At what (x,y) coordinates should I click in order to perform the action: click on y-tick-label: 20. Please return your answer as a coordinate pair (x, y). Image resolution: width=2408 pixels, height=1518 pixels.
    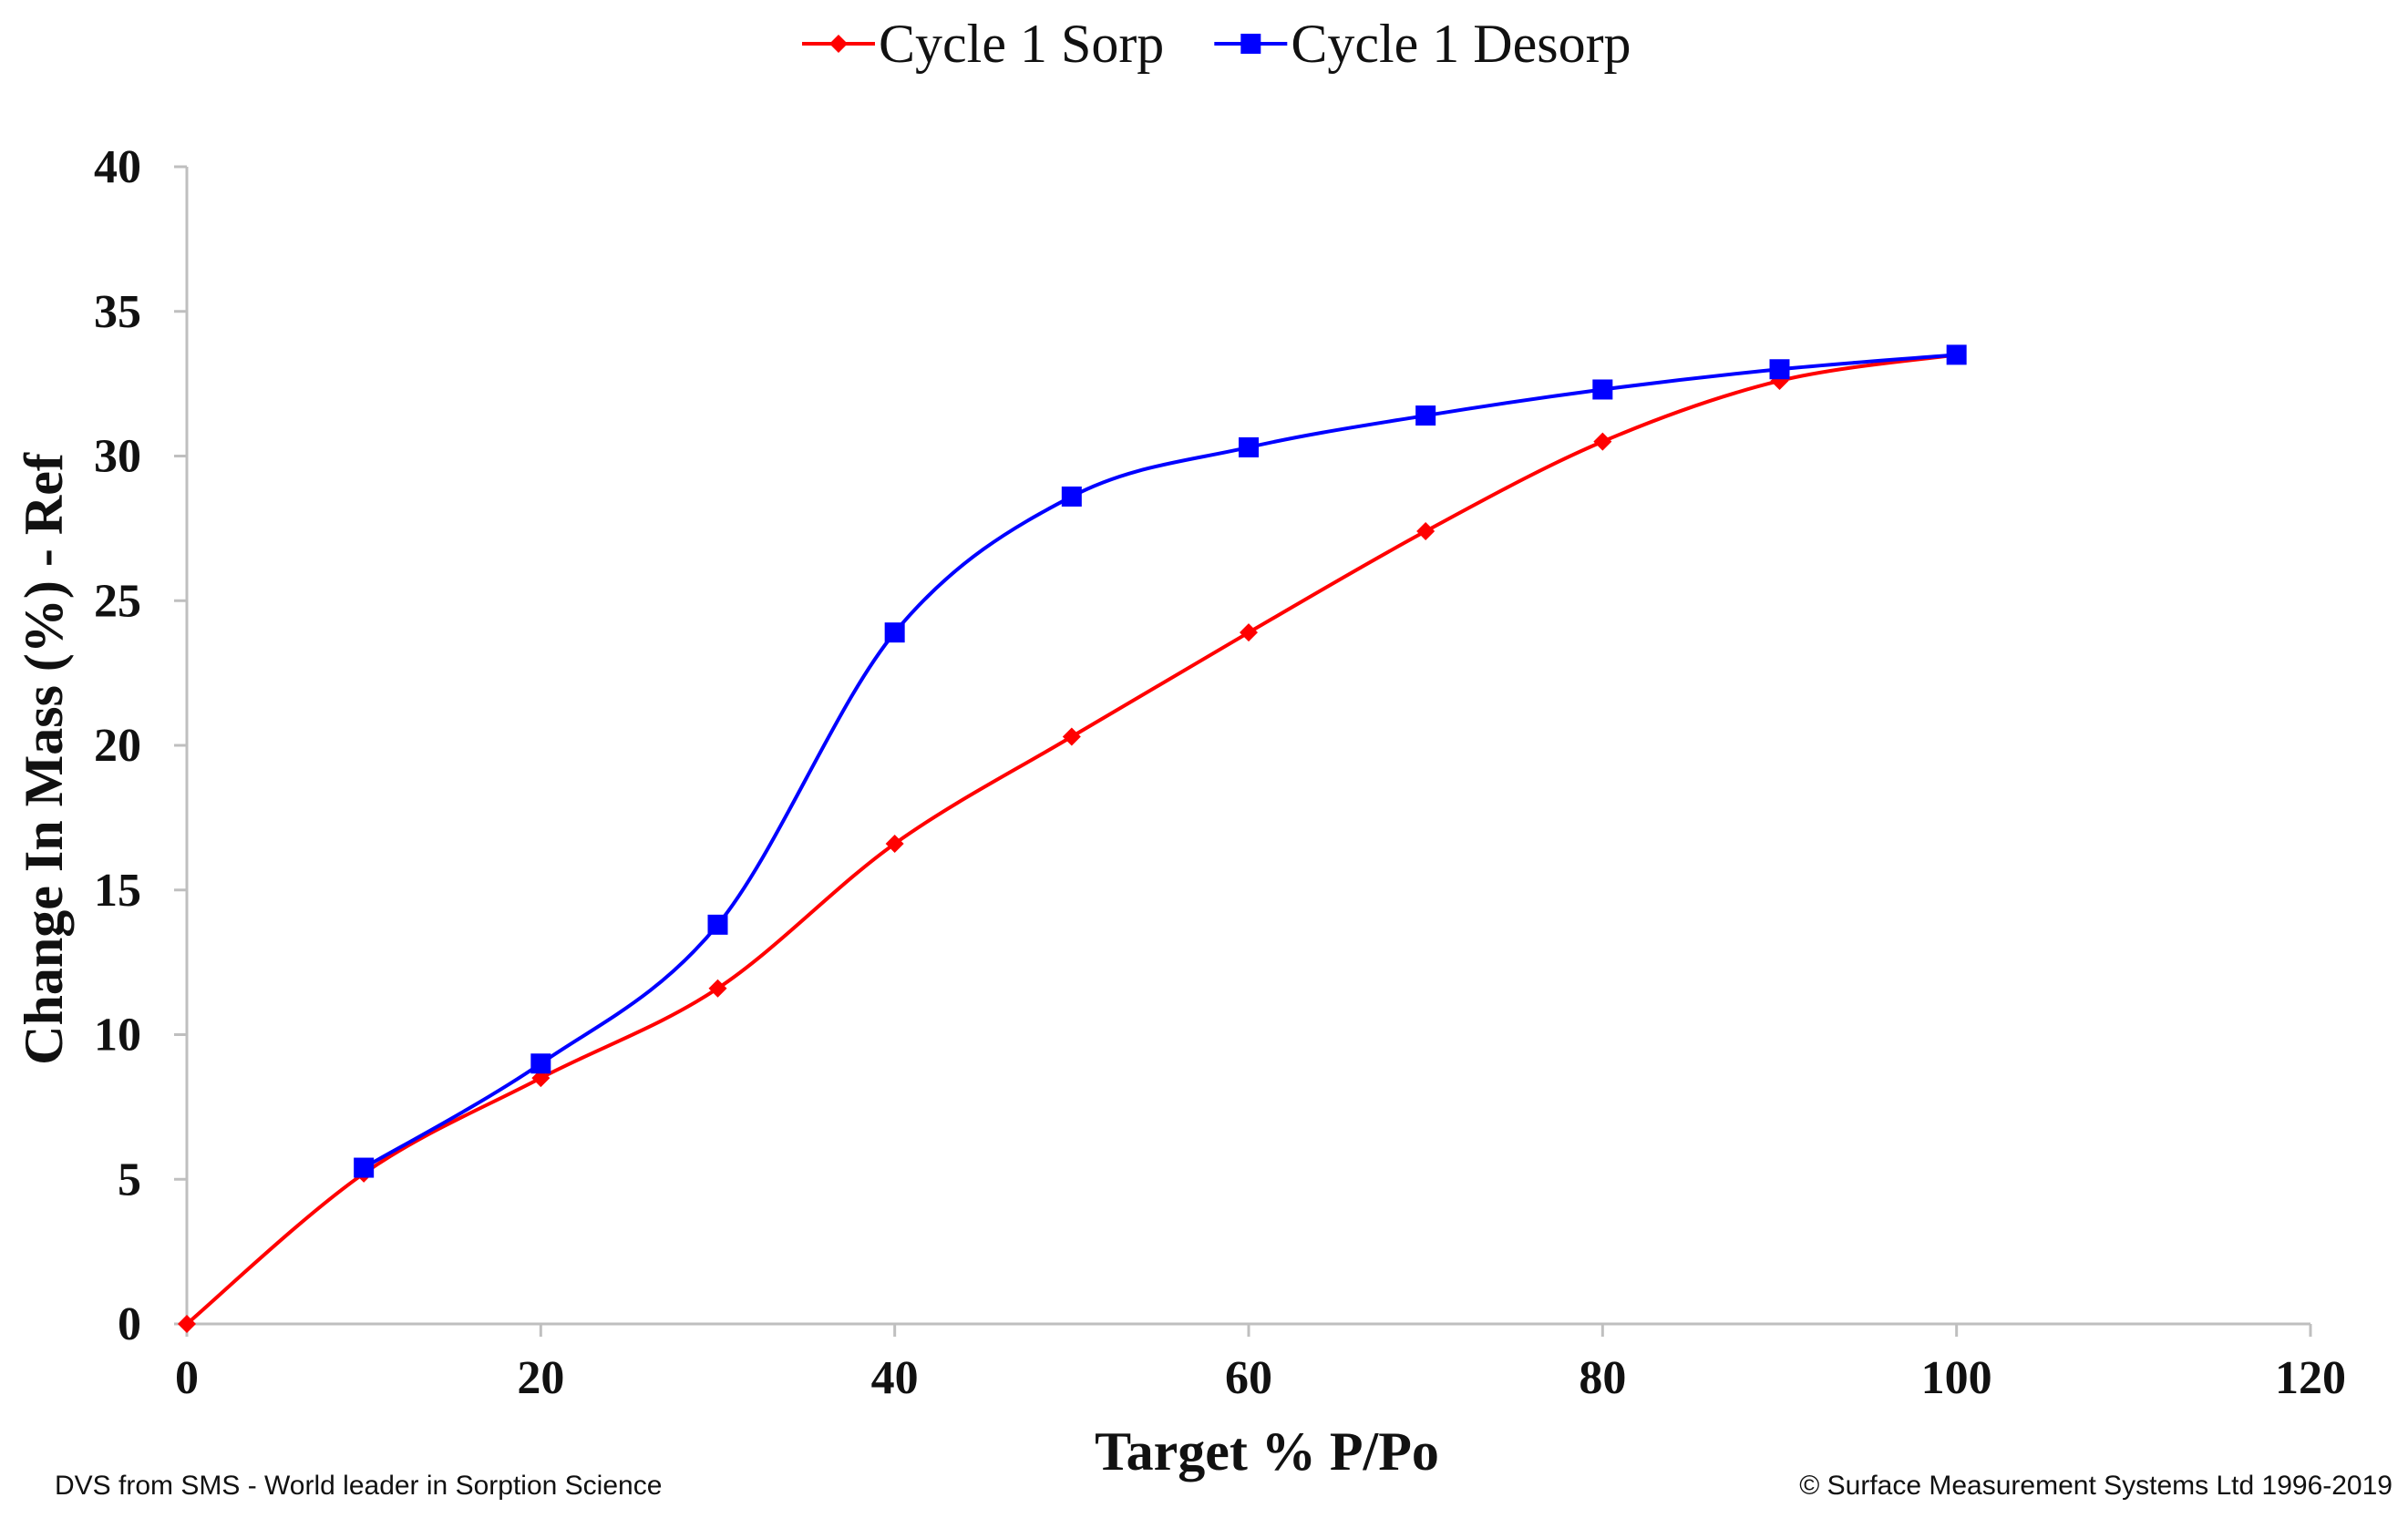
    Looking at the image, I should click on (118, 746).